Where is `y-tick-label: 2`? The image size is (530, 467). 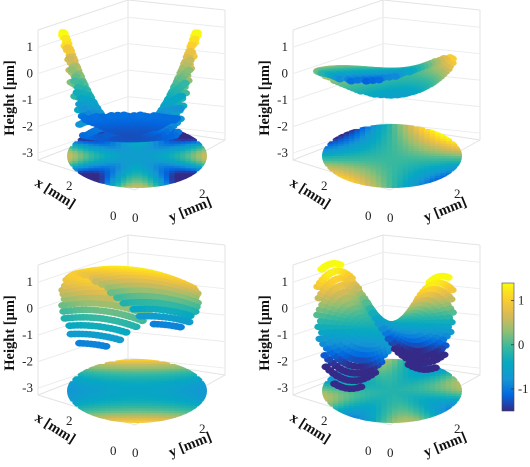 y-tick-label: 2 is located at coordinates (202, 193).